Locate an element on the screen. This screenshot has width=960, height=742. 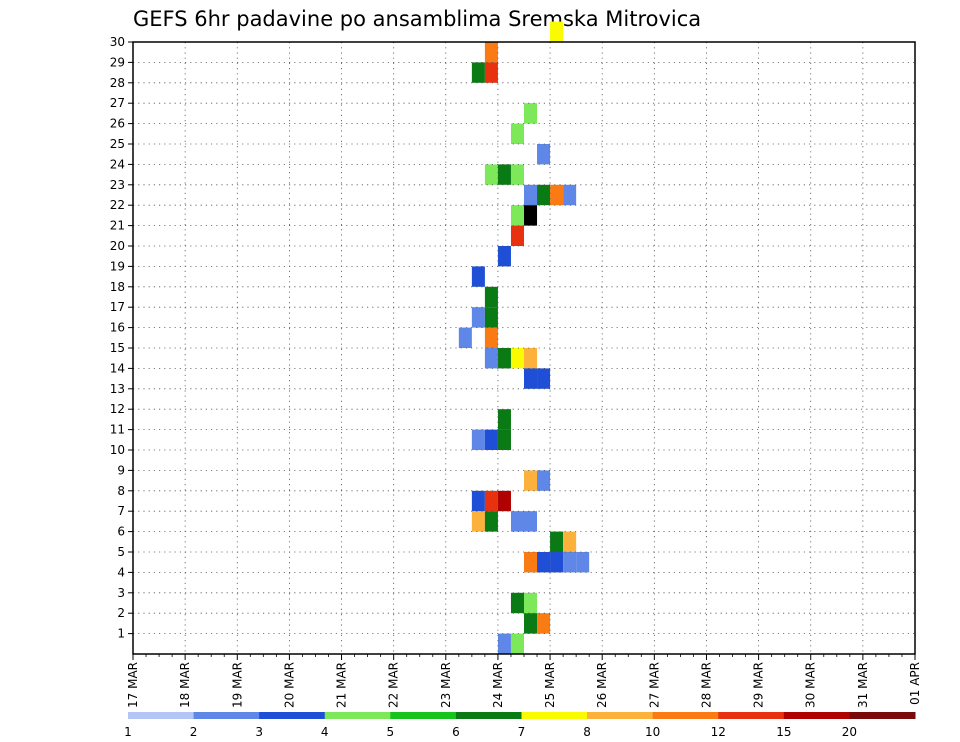
x-tick-label: 22 MAR is located at coordinates (394, 685).